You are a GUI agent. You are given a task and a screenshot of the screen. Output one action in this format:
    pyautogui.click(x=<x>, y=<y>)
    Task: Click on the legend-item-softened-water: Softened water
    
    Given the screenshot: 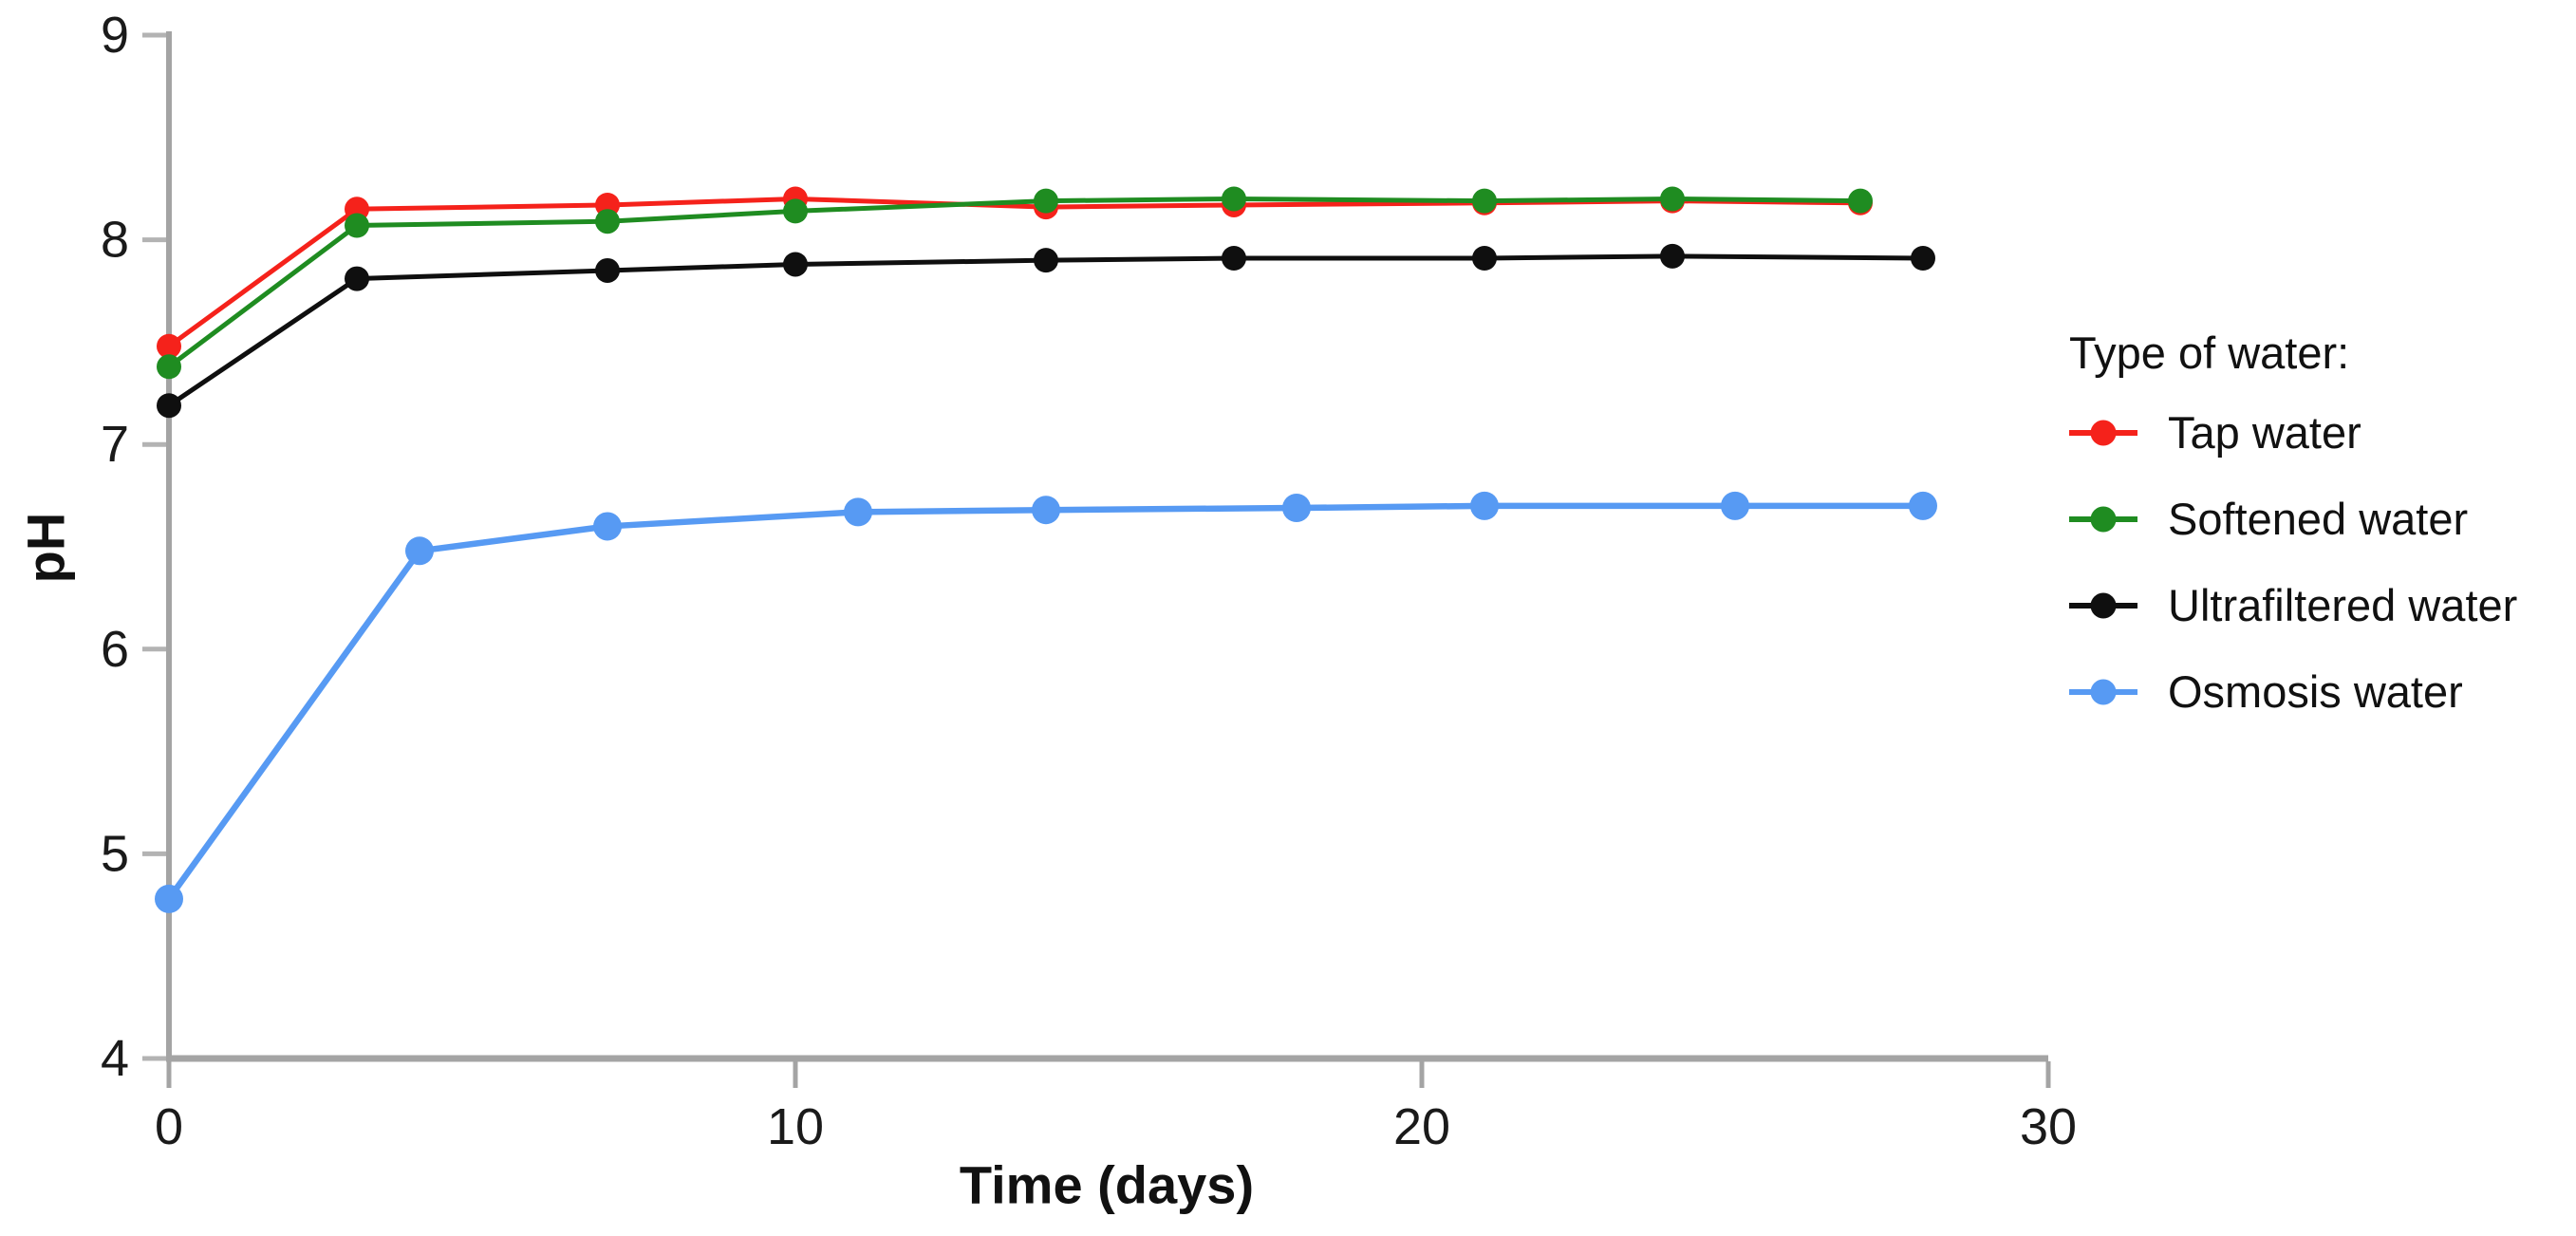 What is the action you would take?
    pyautogui.click(x=2293, y=519)
    